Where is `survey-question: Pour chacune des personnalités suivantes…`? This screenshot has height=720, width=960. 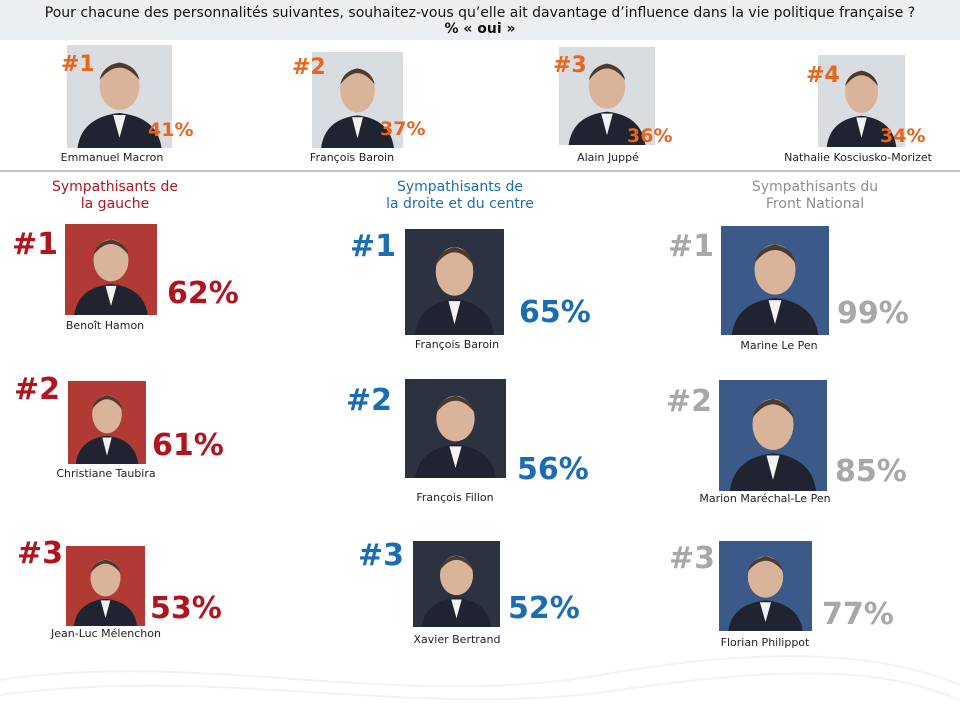 survey-question: Pour chacune des personnalités suivantes… is located at coordinates (480, 13).